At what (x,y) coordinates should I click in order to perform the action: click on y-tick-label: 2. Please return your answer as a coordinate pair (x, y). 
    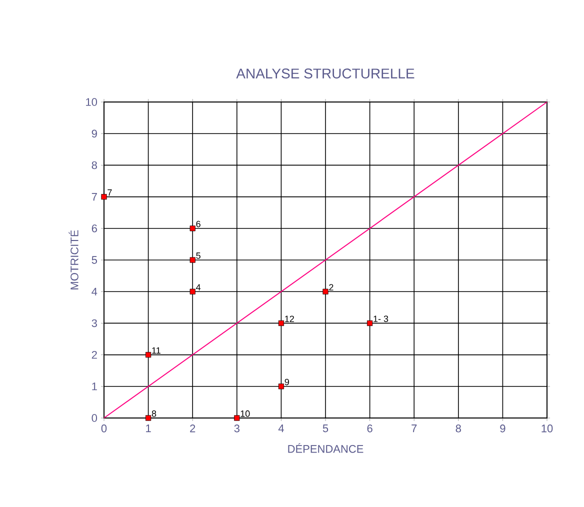
    Looking at the image, I should click on (94, 354).